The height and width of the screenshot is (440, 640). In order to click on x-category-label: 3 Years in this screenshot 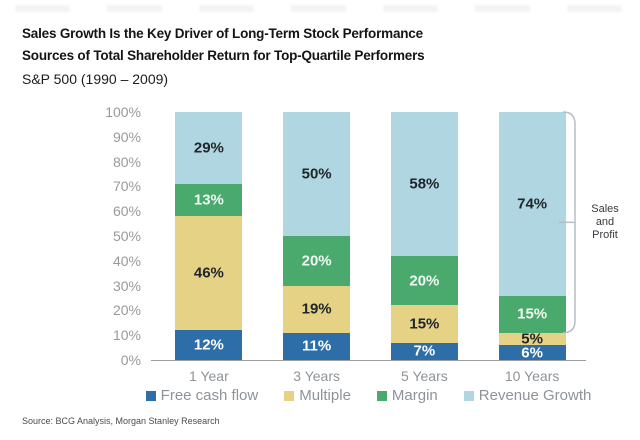, I will do `click(316, 376)`.